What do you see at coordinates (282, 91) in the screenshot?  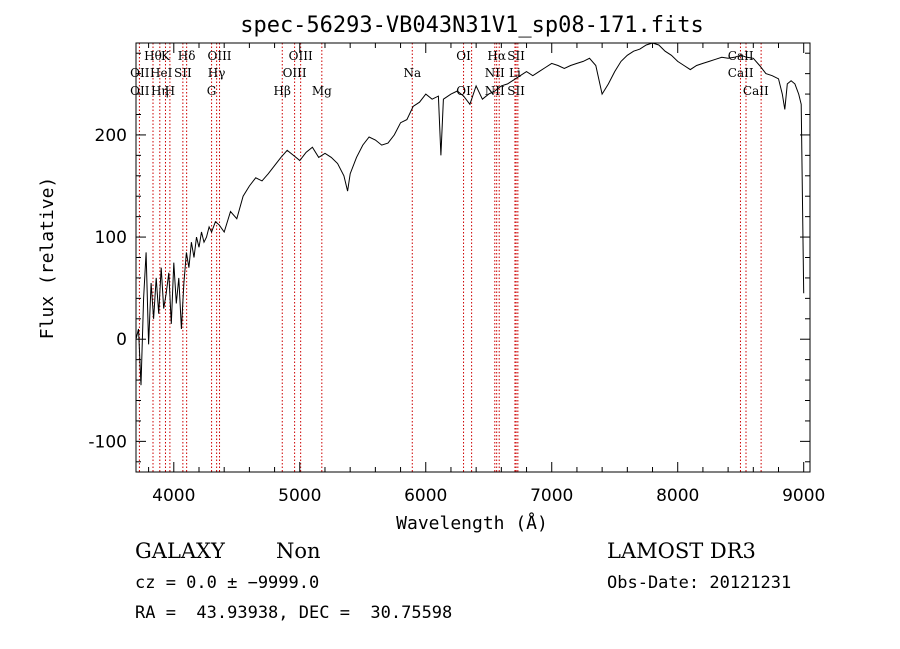 I see `line-label: Hβ` at bounding box center [282, 91].